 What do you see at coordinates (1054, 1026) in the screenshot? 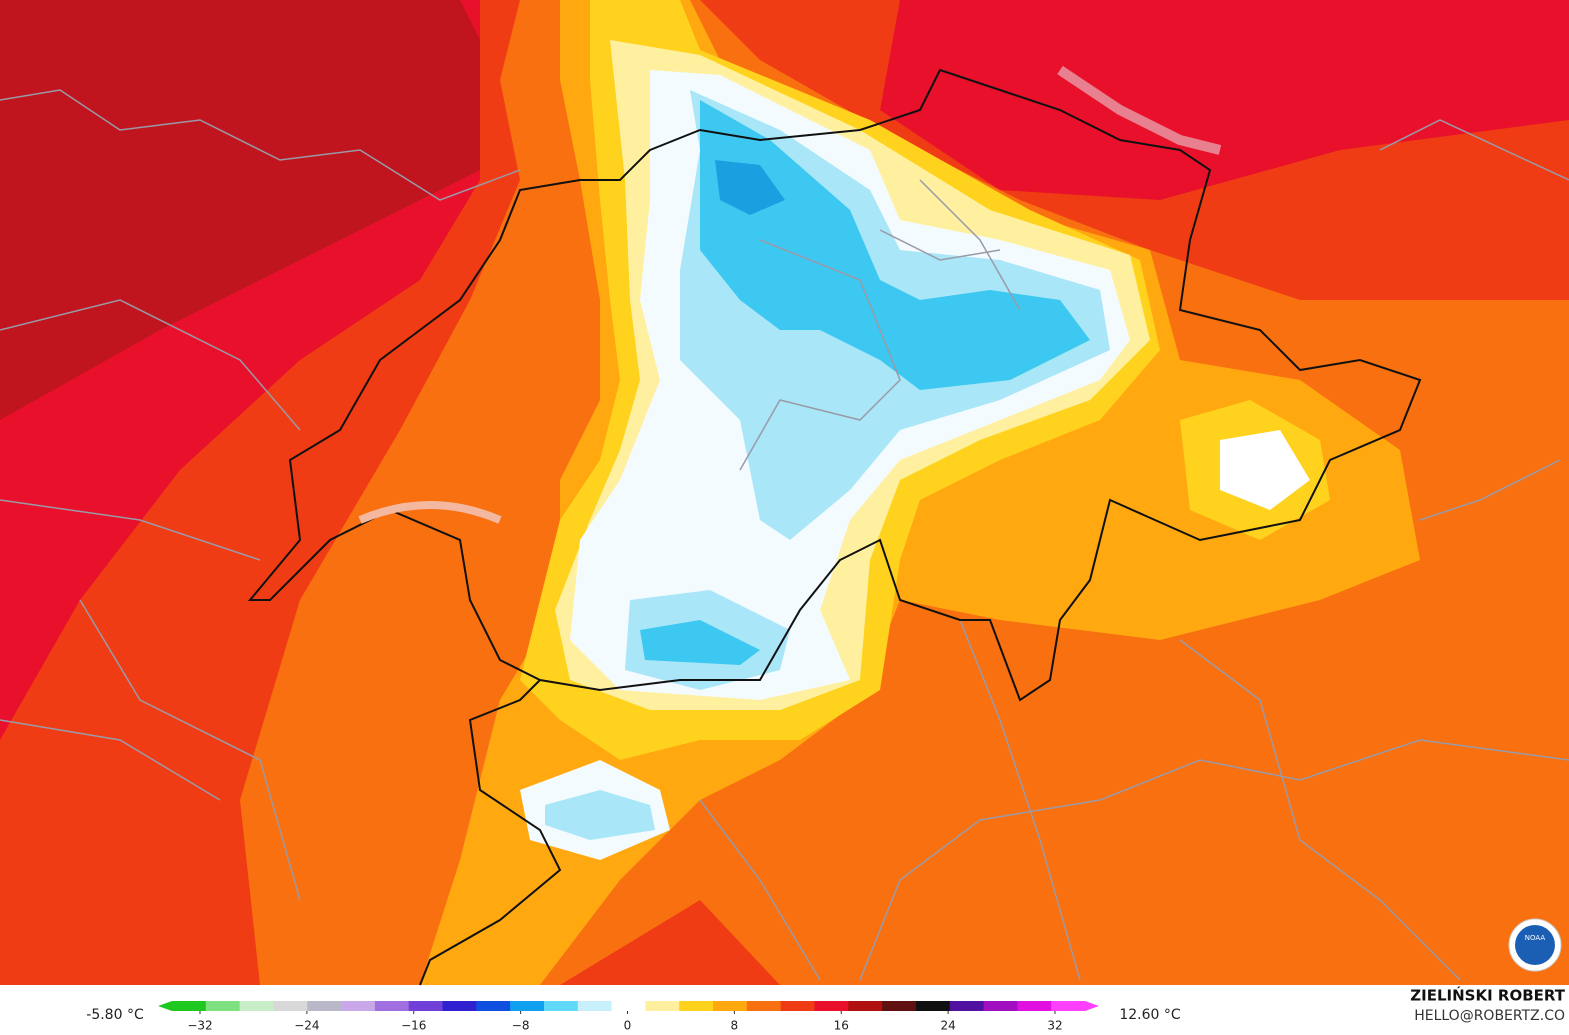
I see `colorbar-tick-label: 32` at bounding box center [1054, 1026].